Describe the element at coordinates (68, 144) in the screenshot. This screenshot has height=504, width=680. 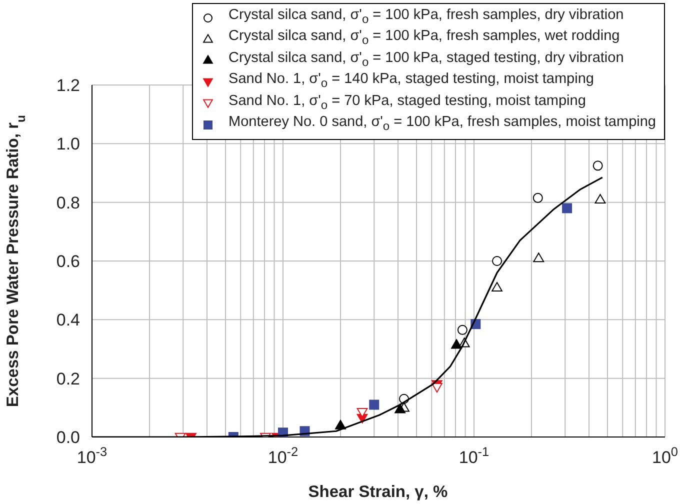
I see `y-tick-label: 1.0` at that location.